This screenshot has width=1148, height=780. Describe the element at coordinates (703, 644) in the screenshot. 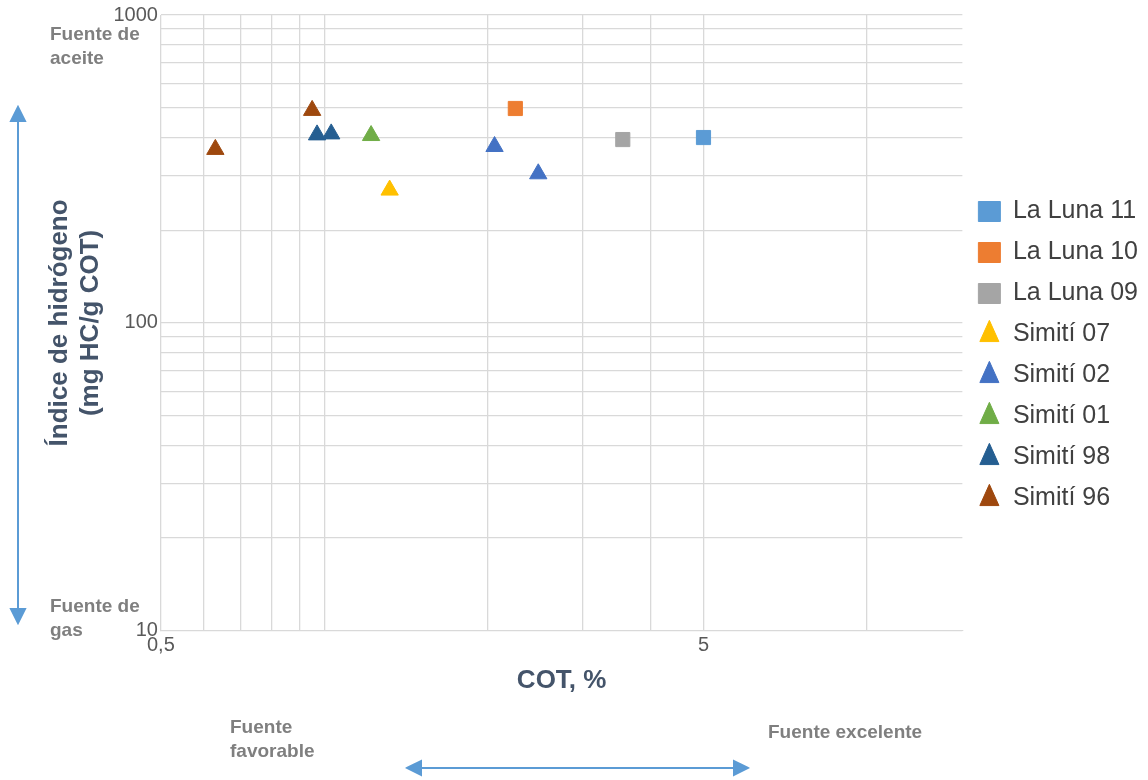

I see `x-tick-label: 5` at that location.